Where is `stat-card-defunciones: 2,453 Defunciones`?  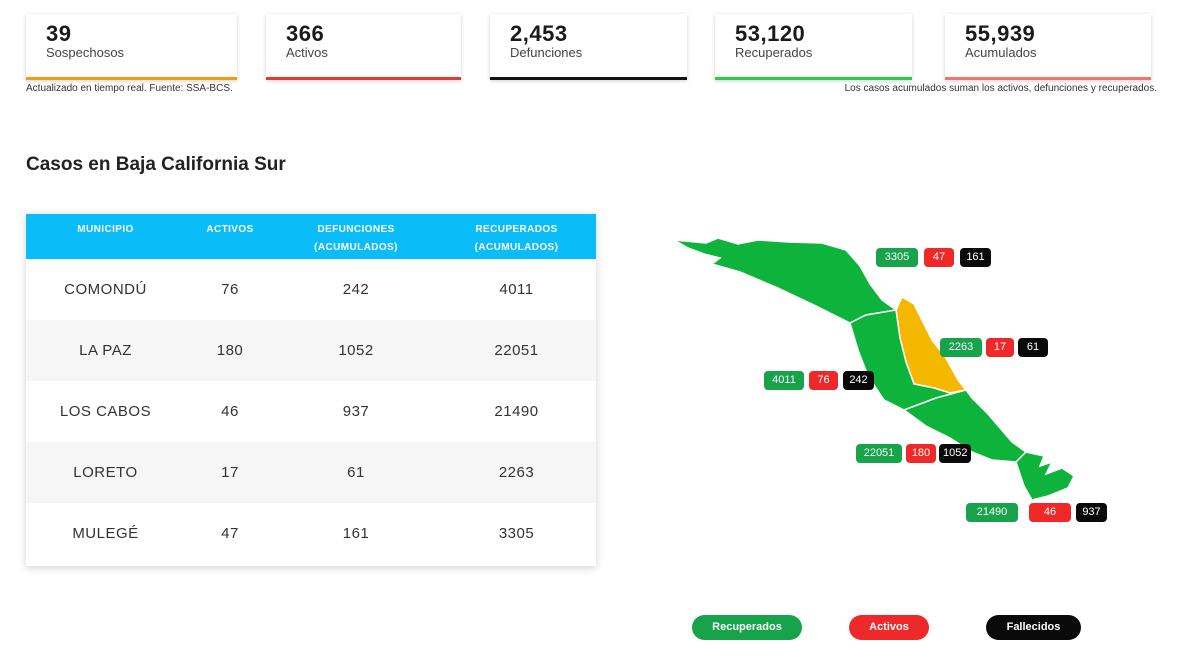
stat-card-defunciones: 2,453 Defunciones is located at coordinates (588, 47).